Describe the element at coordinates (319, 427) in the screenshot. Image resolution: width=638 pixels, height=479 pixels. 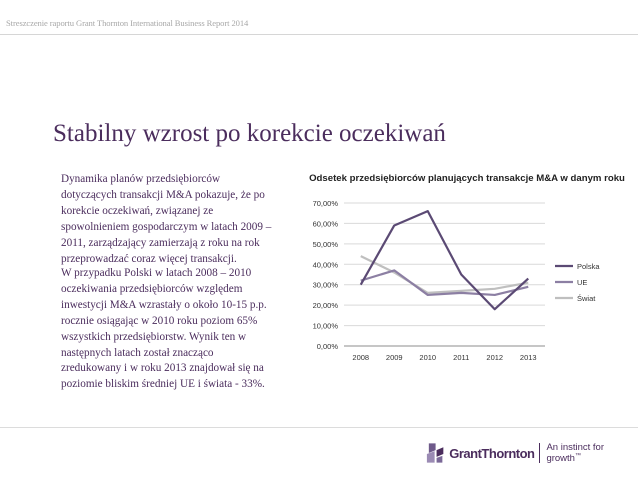
I see `footer-divider` at that location.